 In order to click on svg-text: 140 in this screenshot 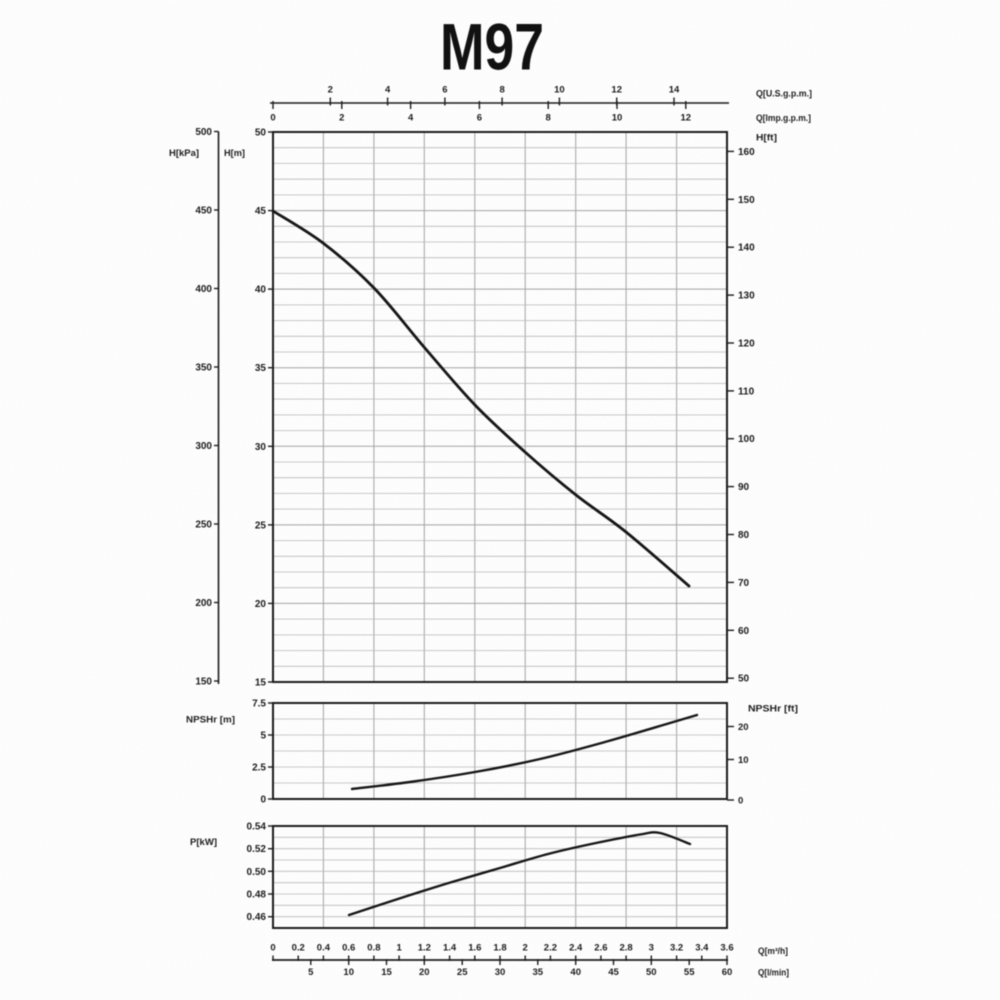, I will do `click(746, 248)`.